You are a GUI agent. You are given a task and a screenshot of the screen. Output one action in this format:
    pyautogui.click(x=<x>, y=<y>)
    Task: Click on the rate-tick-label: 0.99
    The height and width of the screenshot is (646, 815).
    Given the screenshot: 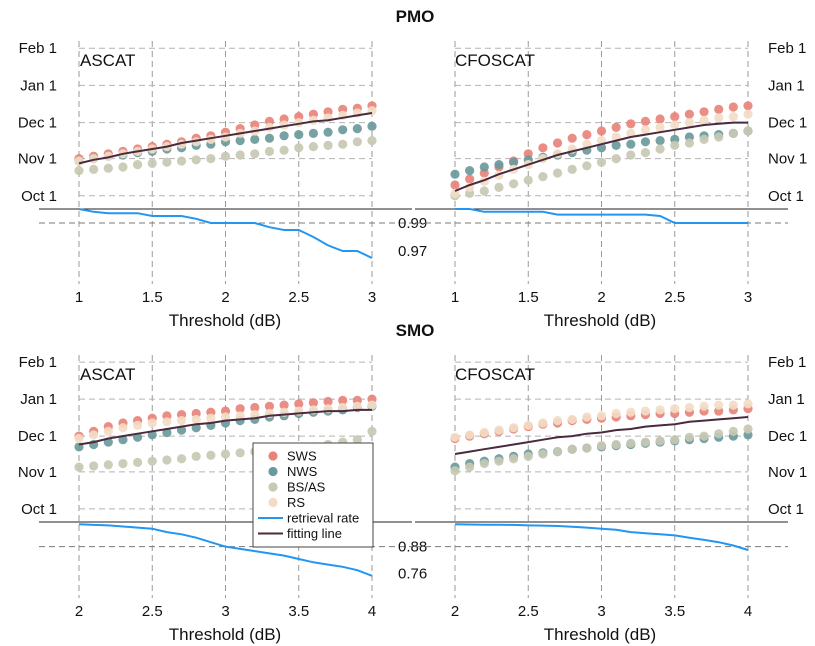 What is the action you would take?
    pyautogui.click(x=412, y=223)
    